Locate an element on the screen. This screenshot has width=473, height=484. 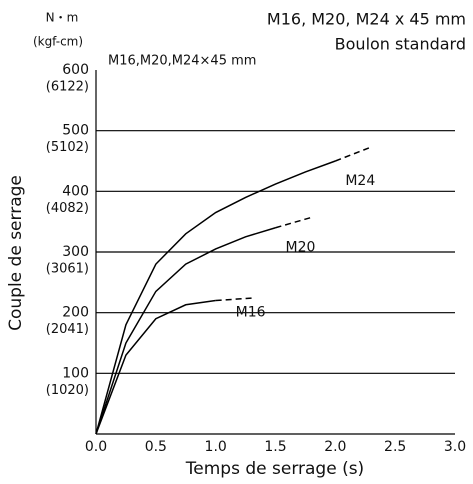
series-label: M24 is located at coordinates (360, 181).